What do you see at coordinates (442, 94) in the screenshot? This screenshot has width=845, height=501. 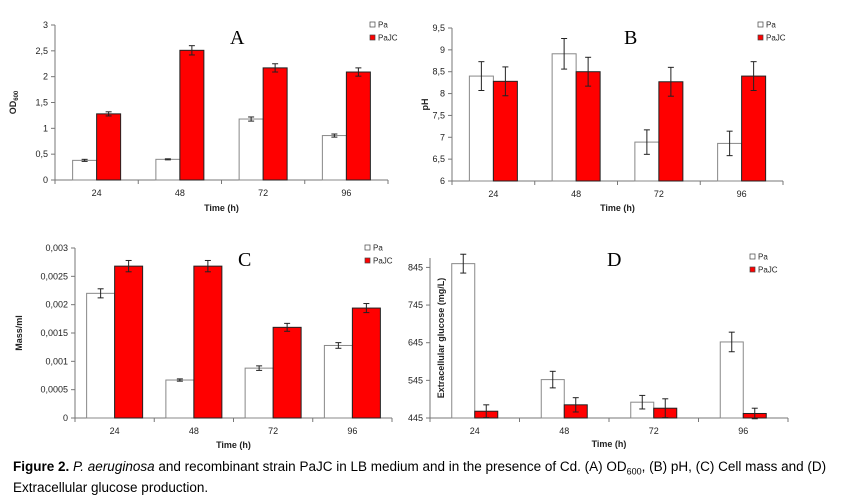 I see `y-tick-label: 8` at bounding box center [442, 94].